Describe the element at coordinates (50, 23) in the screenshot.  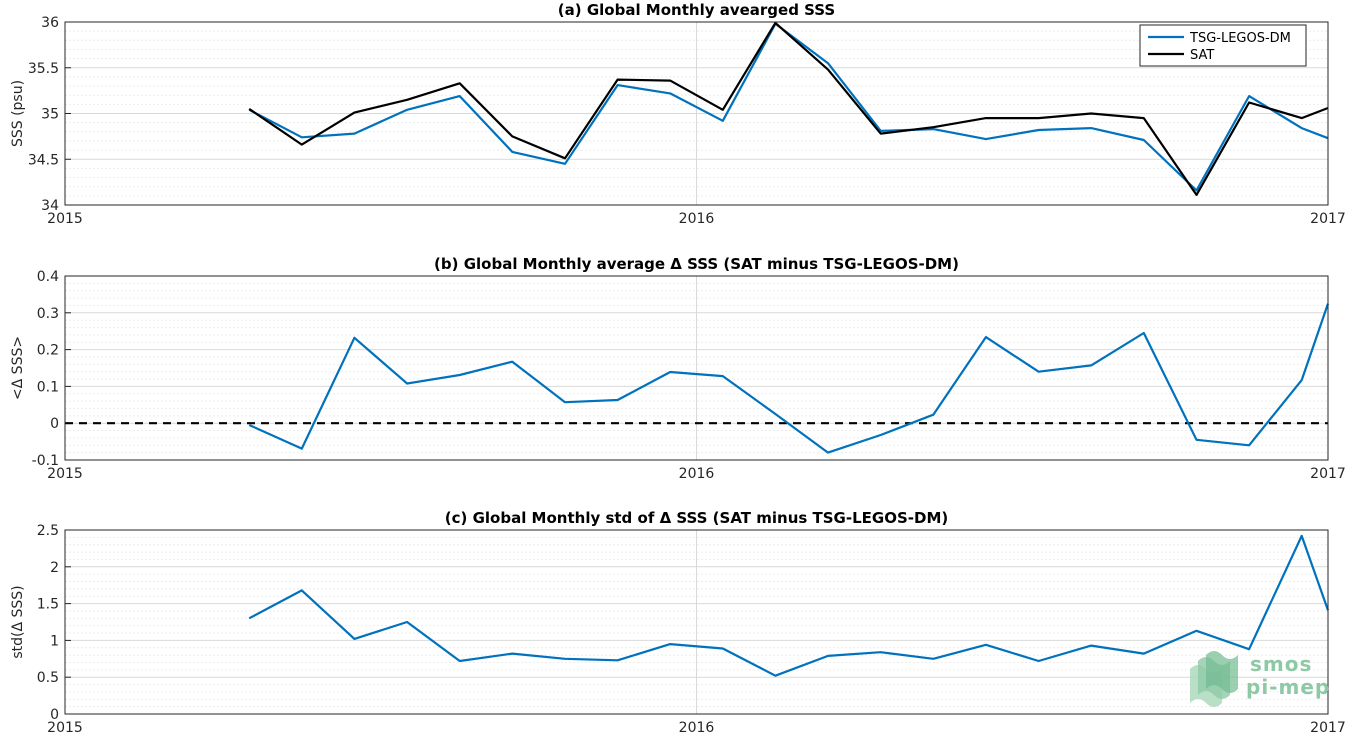
I see `y-tick-label: 36` at that location.